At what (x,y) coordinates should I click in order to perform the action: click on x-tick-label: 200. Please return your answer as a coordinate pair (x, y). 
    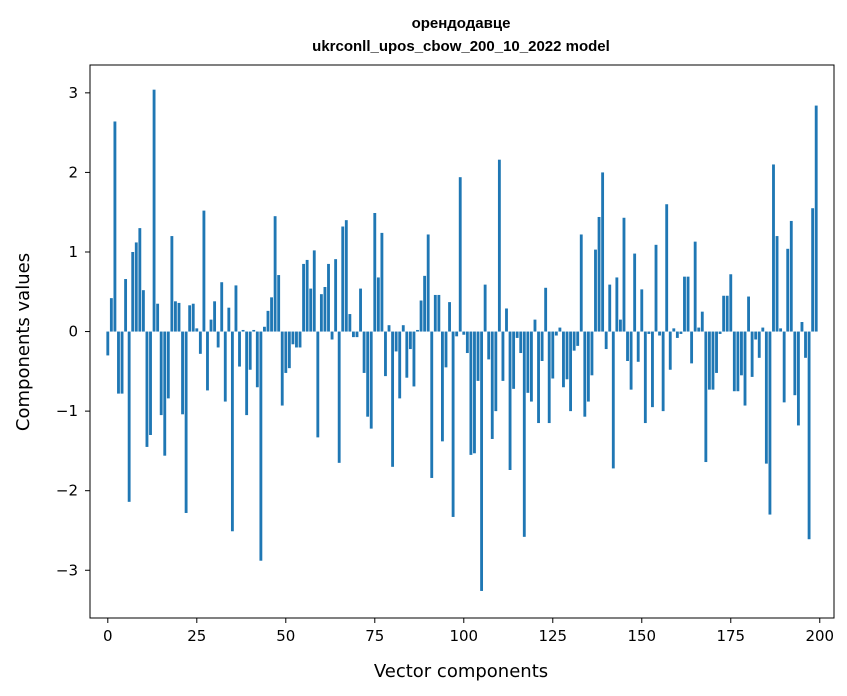
    Looking at the image, I should click on (819, 636).